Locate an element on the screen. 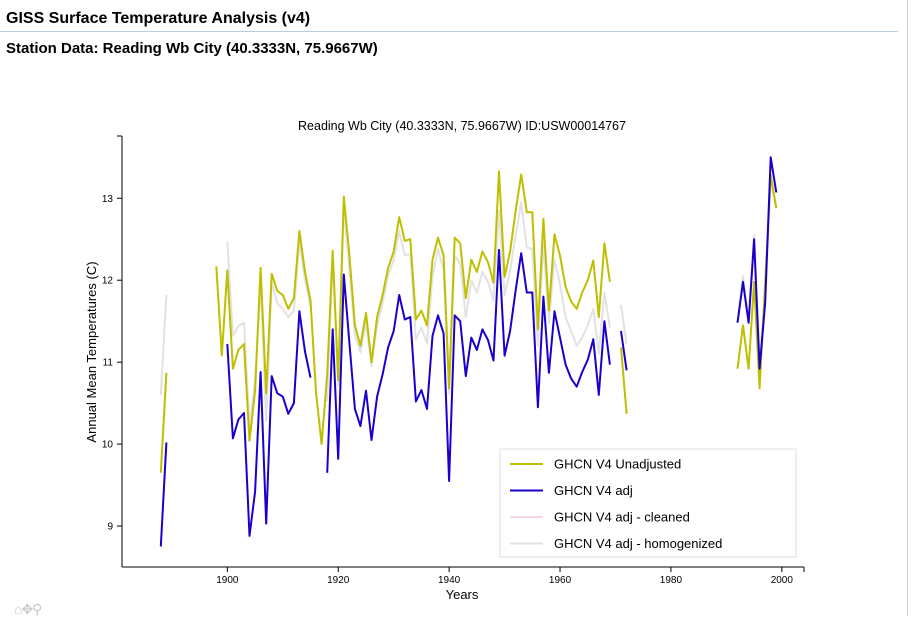 The image size is (921, 618). legend-label: GHCN V4 Unadjusted is located at coordinates (617, 464).